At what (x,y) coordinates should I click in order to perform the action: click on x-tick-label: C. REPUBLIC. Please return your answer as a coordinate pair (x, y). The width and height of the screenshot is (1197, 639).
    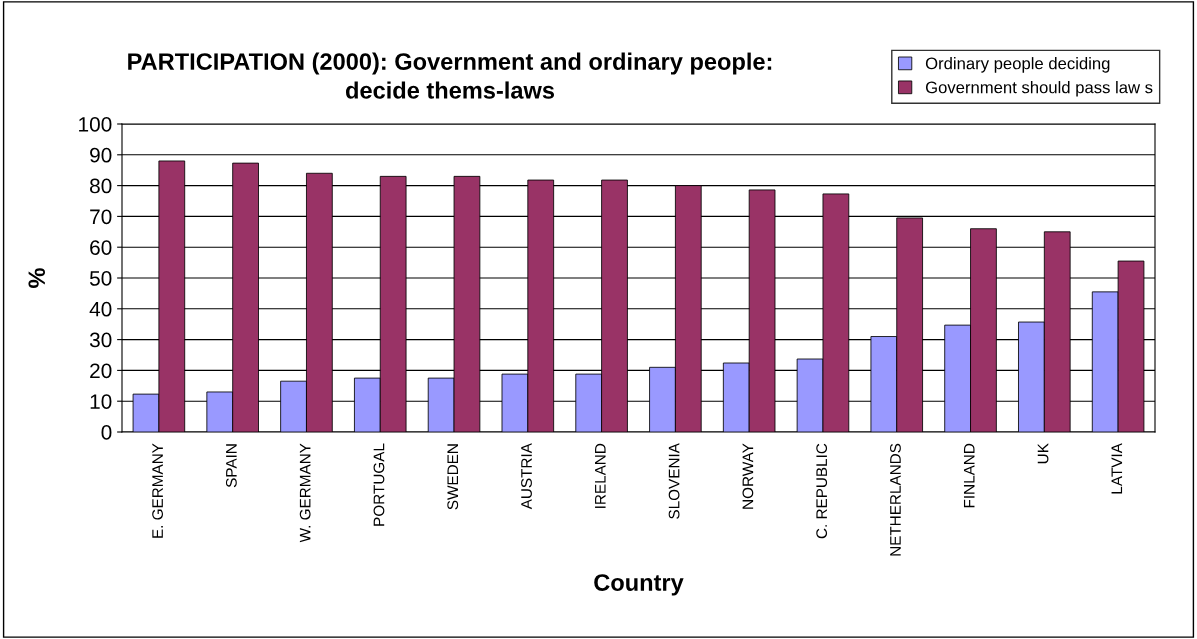
    Looking at the image, I should click on (822, 491).